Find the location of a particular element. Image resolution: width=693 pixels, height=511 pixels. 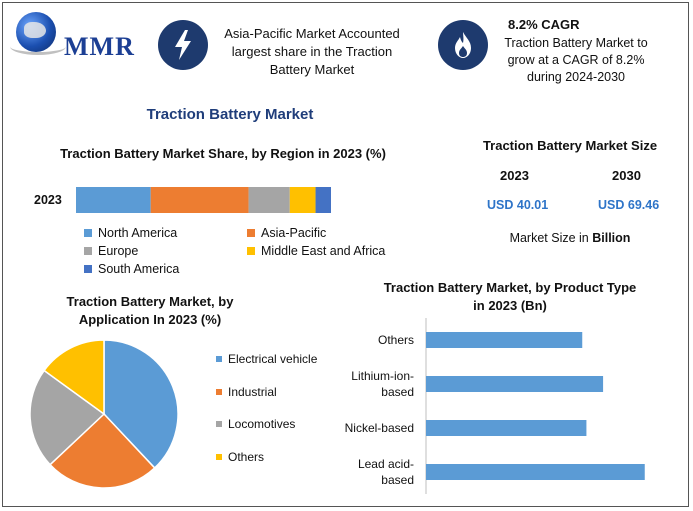

legend-north-america: North America is located at coordinates (130, 233).